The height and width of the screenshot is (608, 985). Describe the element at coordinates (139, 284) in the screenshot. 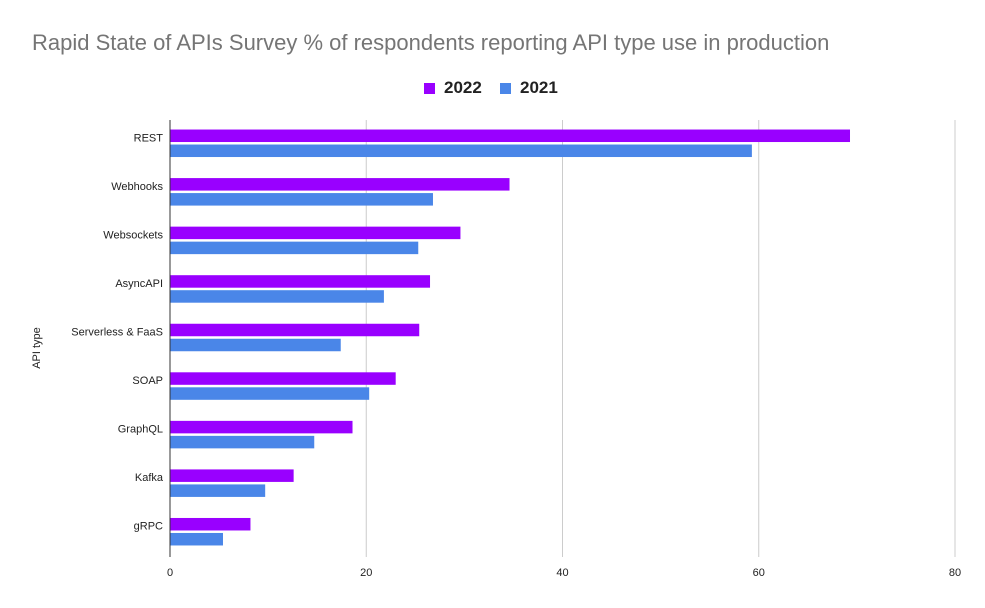

I see `y-tick-label-asyncapi: AsyncAPI` at that location.